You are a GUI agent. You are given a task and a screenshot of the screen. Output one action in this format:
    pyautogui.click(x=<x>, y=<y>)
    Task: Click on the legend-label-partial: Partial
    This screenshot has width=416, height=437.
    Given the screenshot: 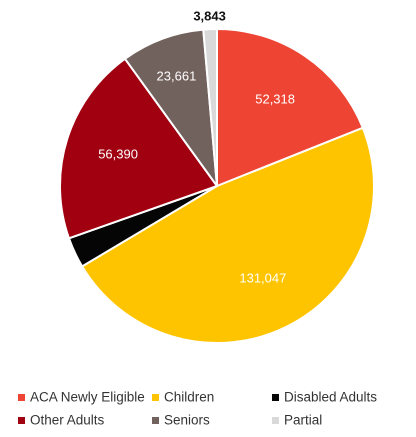 What is the action you would take?
    pyautogui.click(x=303, y=420)
    